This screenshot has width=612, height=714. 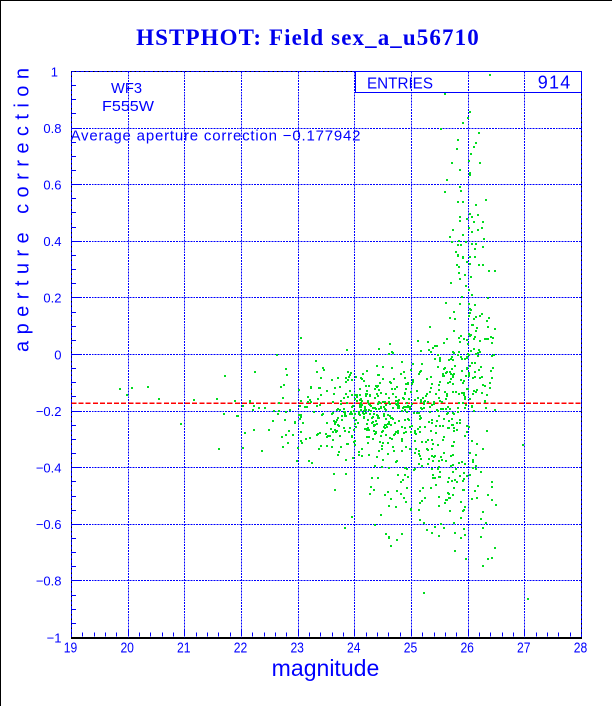 I want to click on svg-text: 27, so click(x=524, y=648).